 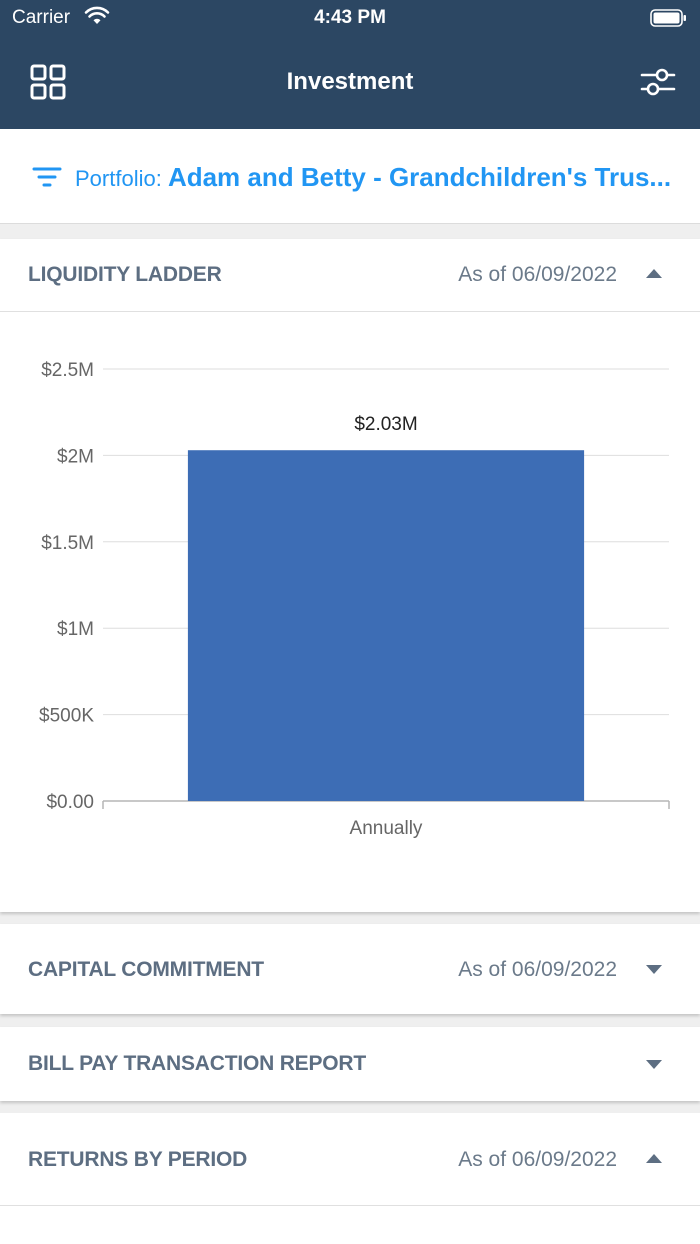 I want to click on y-tick-label: $2M, so click(x=75, y=456).